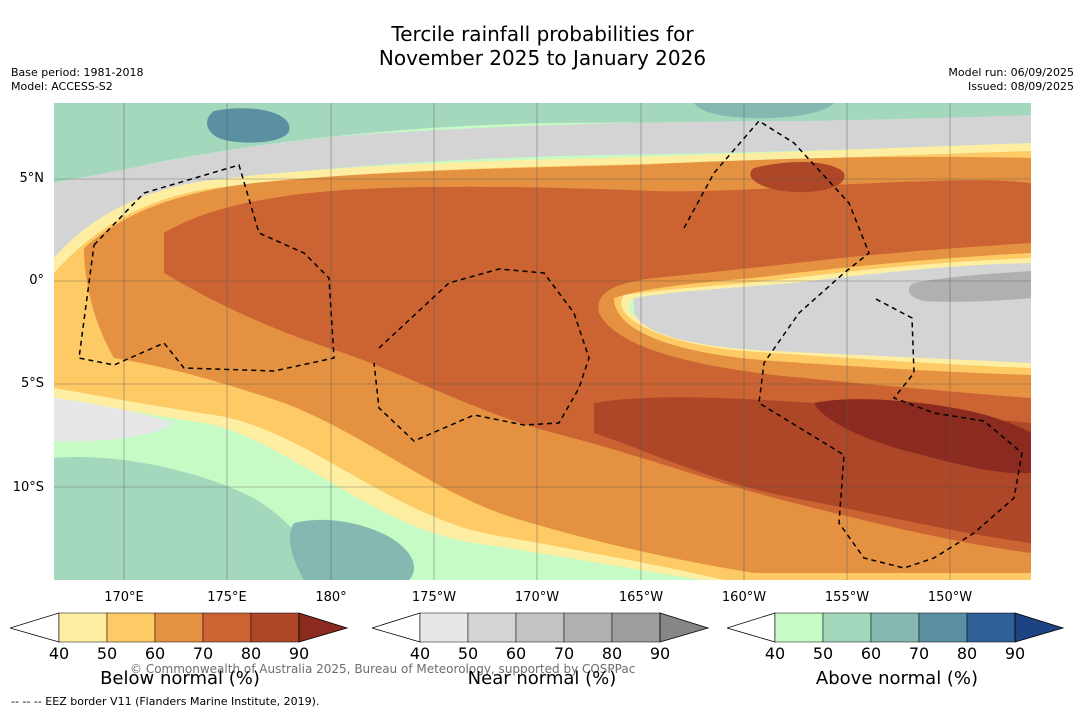 The width and height of the screenshot is (1085, 713). I want to click on cbar-below-tick: 70, so click(203, 653).